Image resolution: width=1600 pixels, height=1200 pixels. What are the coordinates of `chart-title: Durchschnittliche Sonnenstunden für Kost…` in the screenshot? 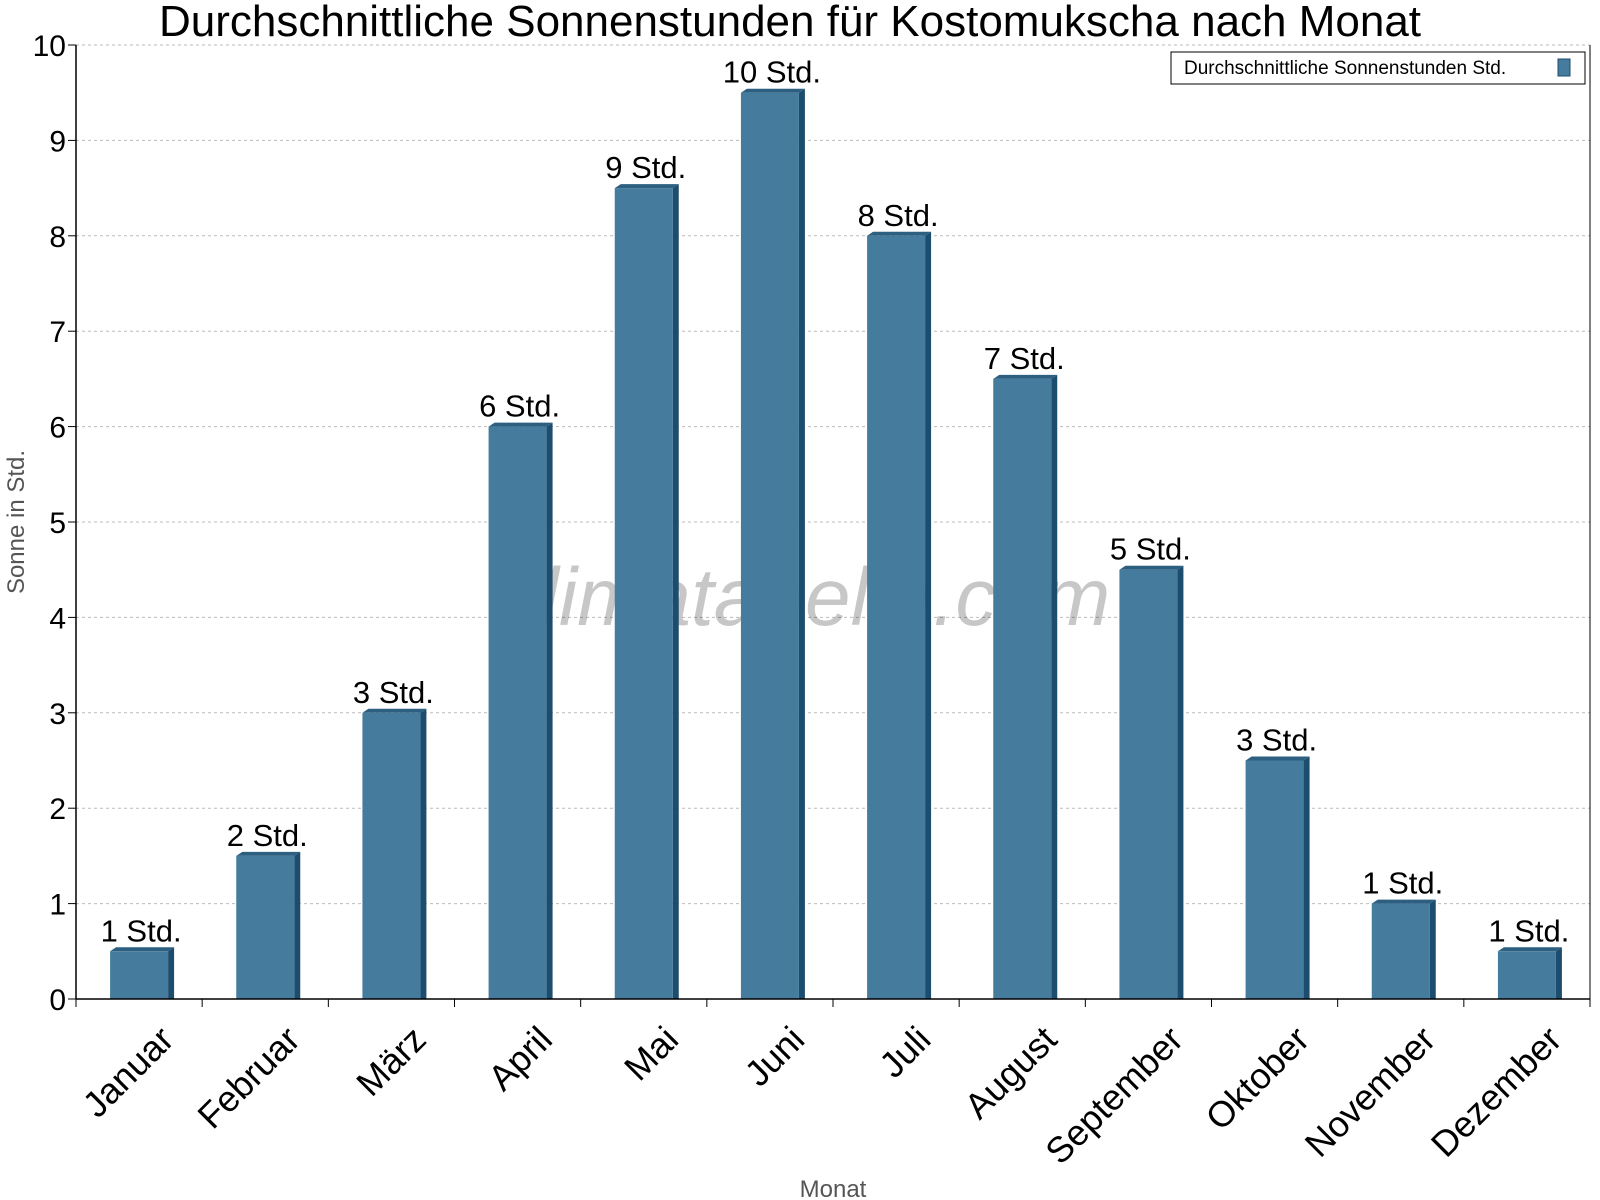 It's located at (790, 23).